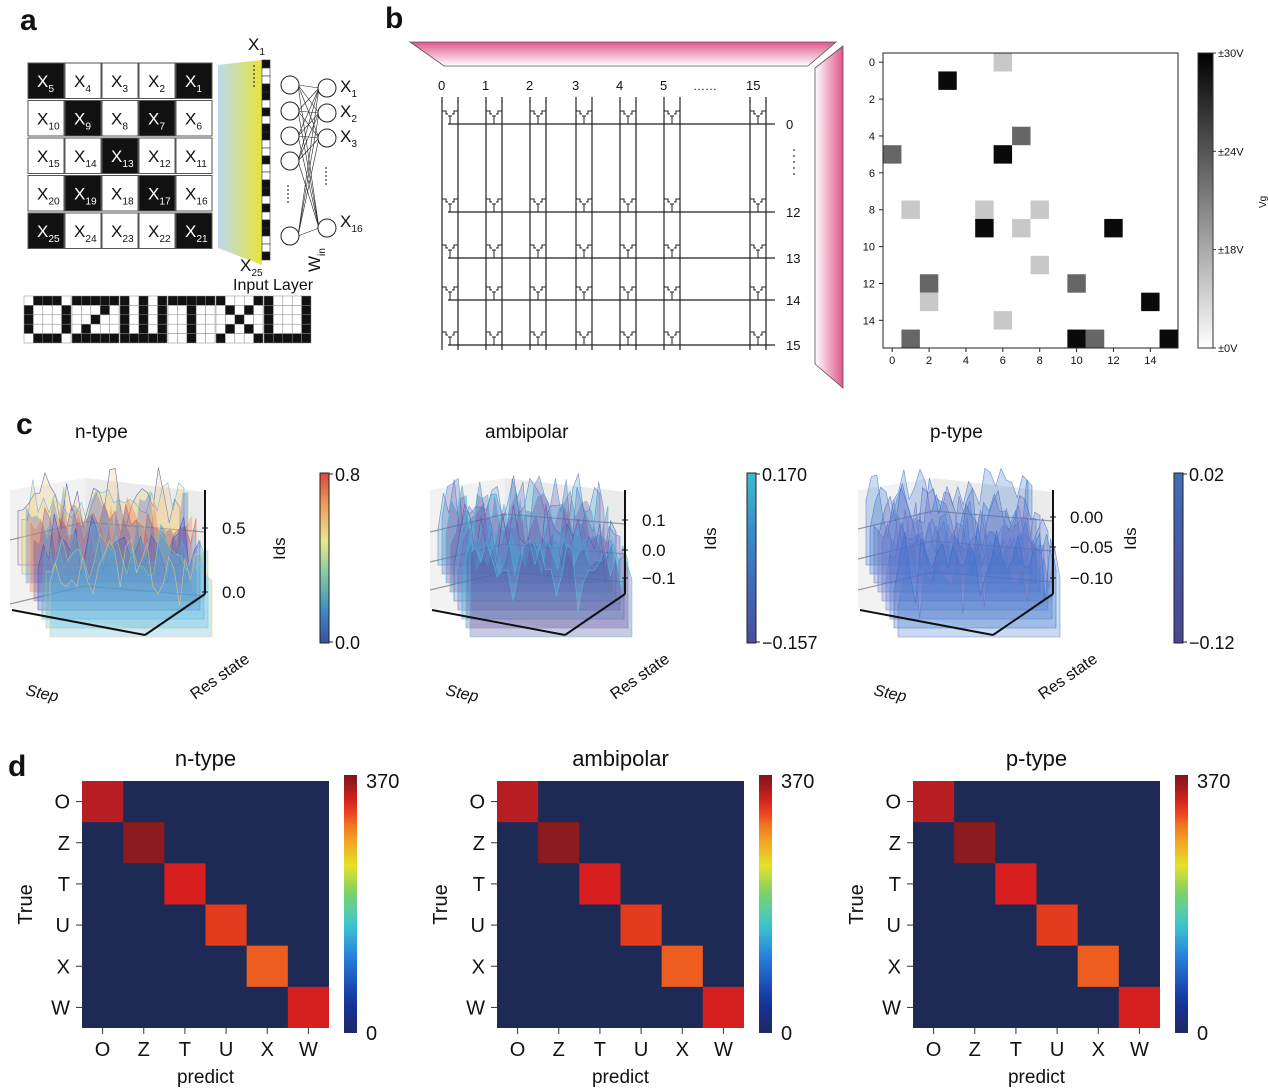  Describe the element at coordinates (966, 361) in the screenshot. I see `x-tick-label: 4` at that location.